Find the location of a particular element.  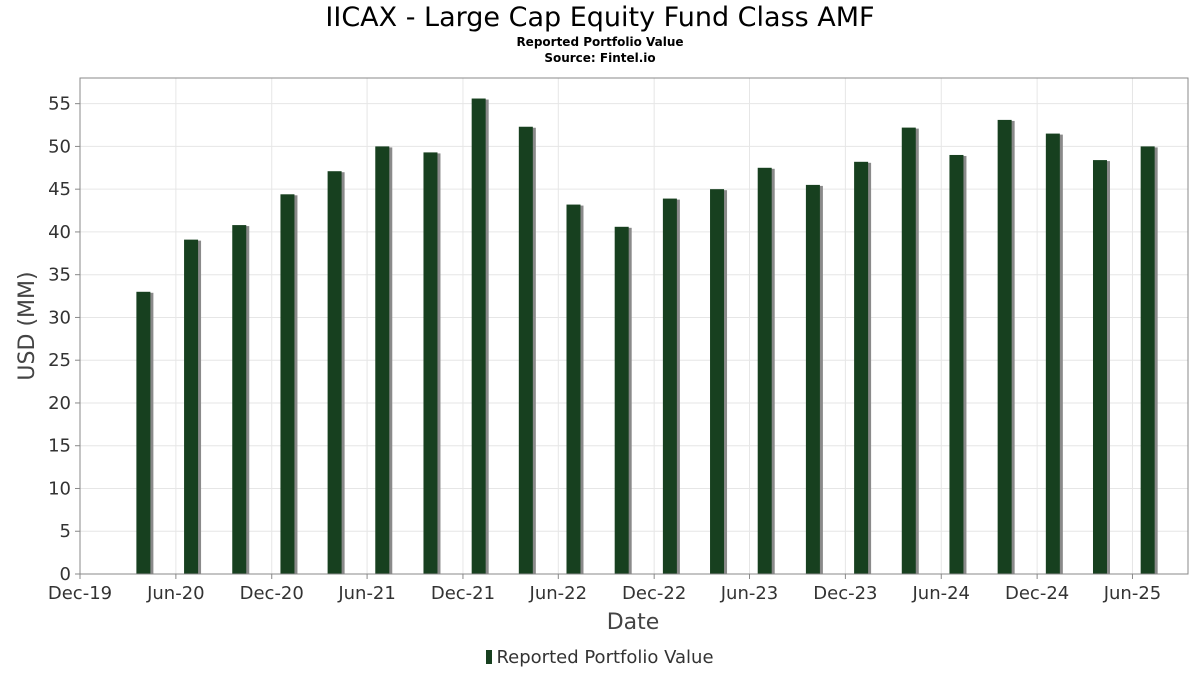

x-axis-title: Date is located at coordinates (633, 622).